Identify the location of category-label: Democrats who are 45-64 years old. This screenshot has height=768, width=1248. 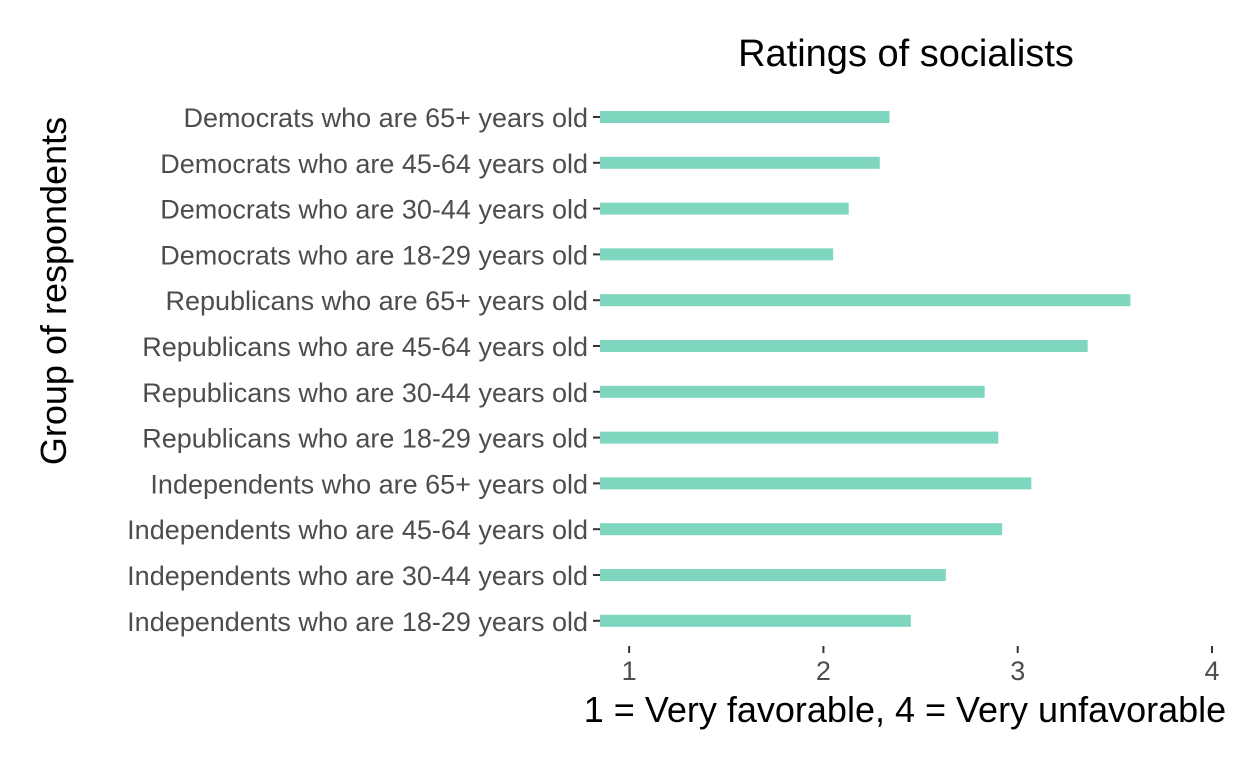
(374, 164).